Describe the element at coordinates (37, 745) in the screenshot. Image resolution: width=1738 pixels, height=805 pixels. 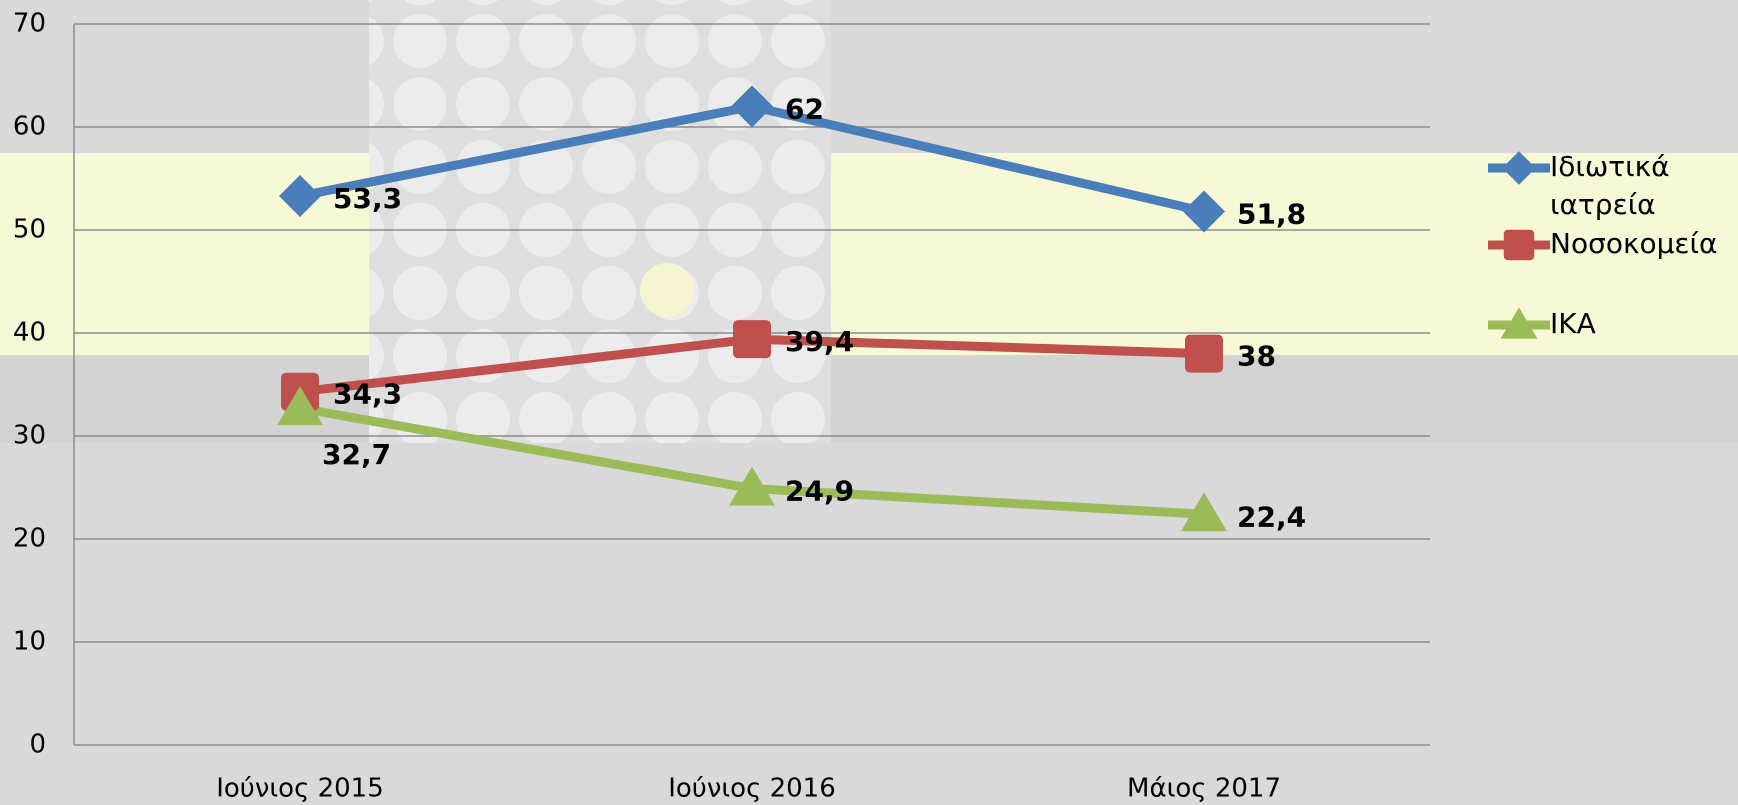
I see `y-tick-label: 0` at that location.